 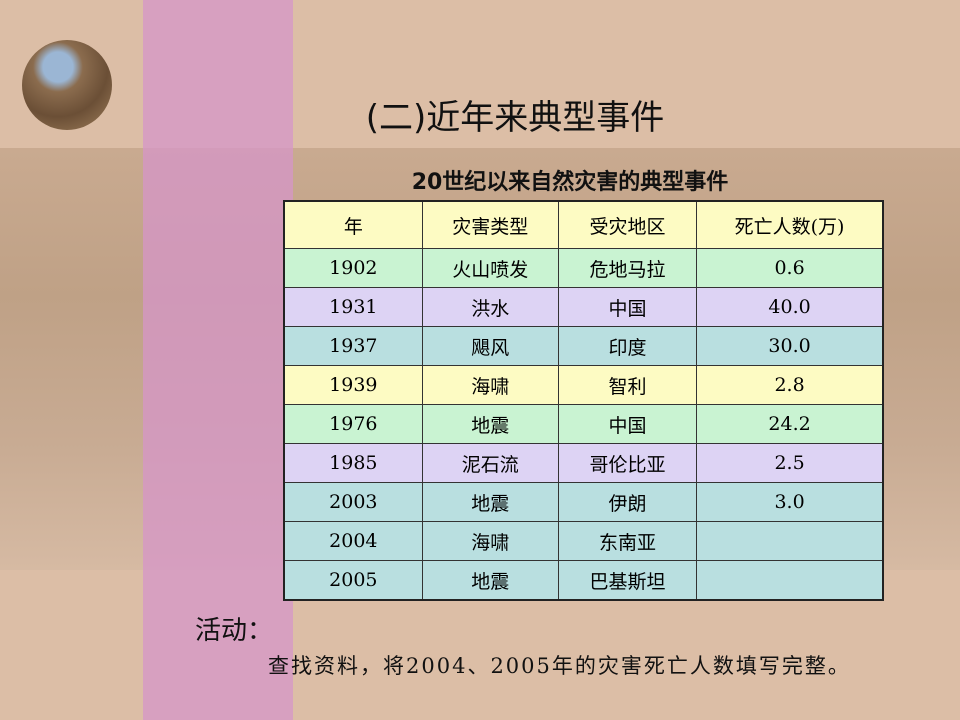 What do you see at coordinates (353, 307) in the screenshot?
I see `table-cell: 1931` at bounding box center [353, 307].